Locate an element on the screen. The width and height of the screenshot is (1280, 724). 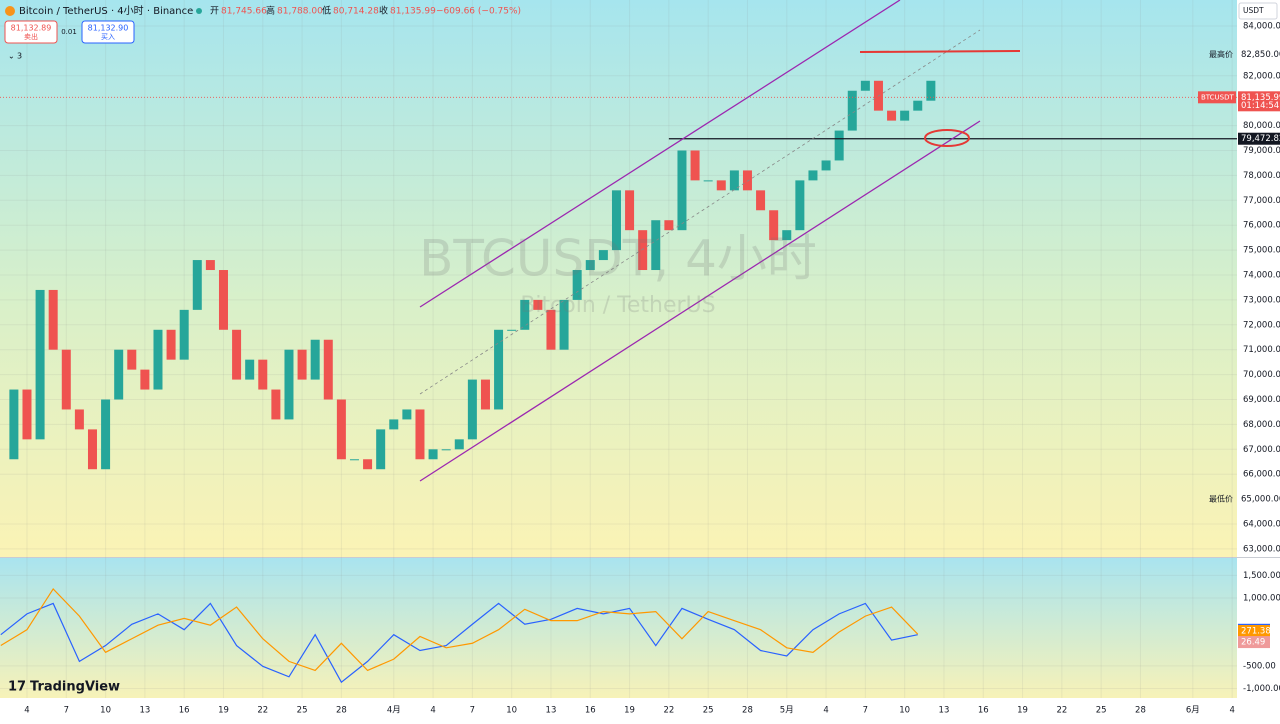
buy-label: 买入 is located at coordinates (108, 37).